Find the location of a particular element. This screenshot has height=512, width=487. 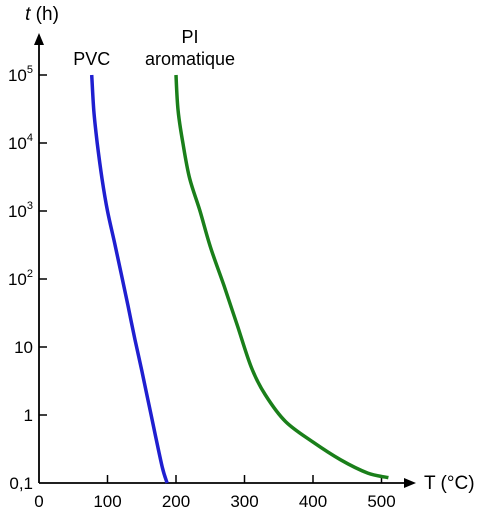

series-label-pi-aromatique: aromatique is located at coordinates (190, 59).